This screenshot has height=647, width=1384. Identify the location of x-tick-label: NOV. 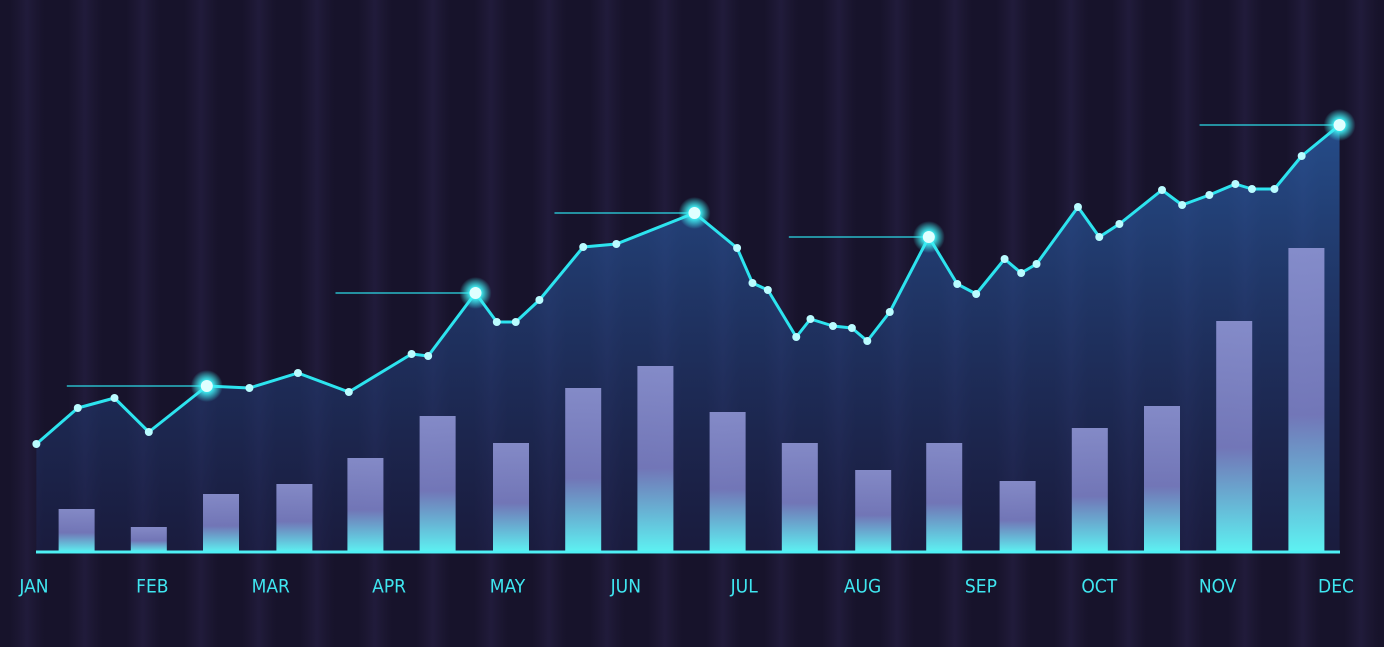
(1218, 587).